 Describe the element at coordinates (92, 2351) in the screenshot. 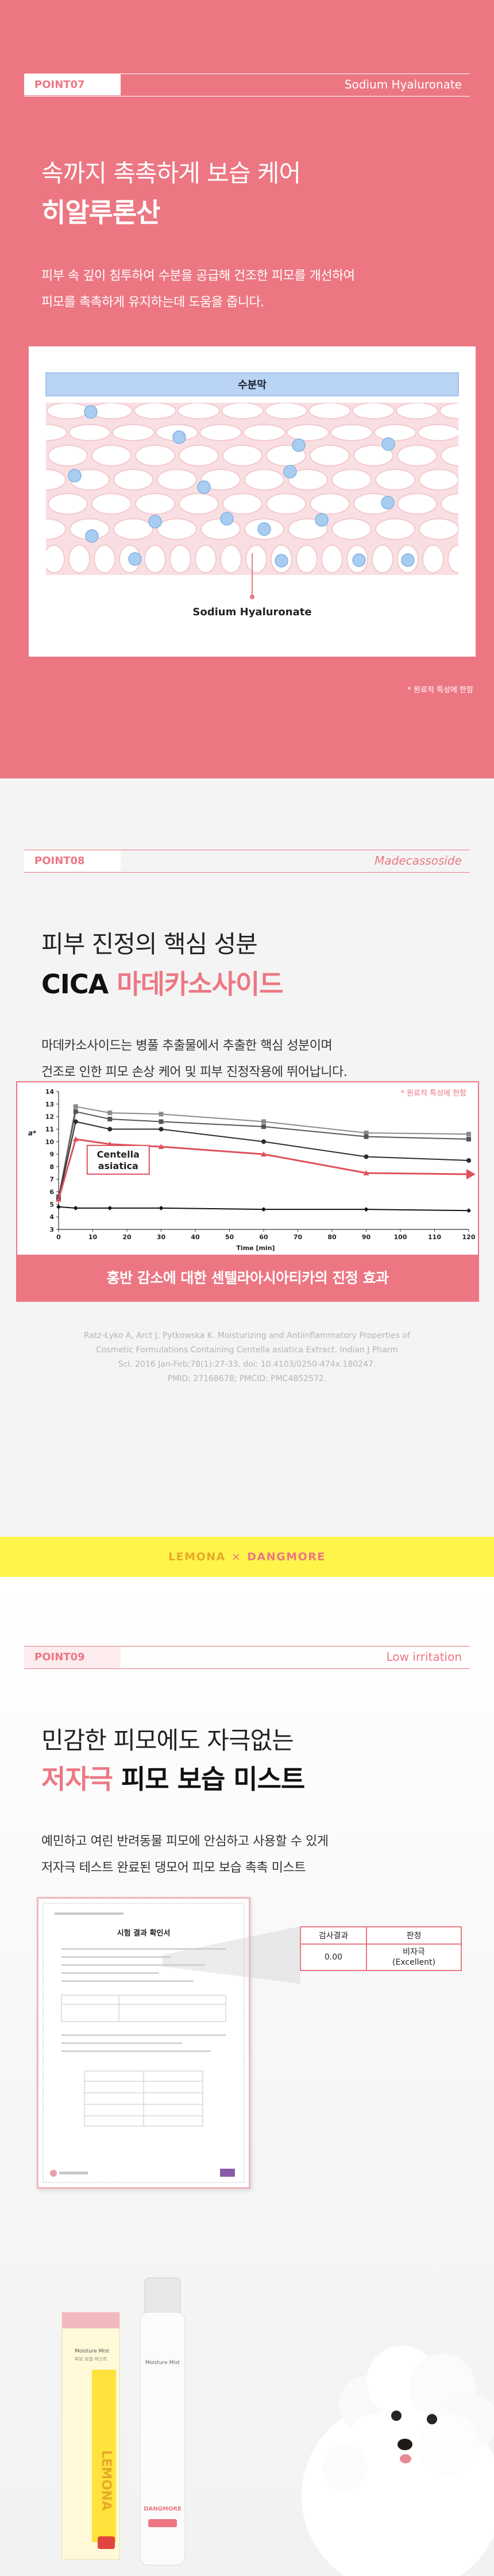

I see `lemona-product-name: Moisture Mist` at that location.